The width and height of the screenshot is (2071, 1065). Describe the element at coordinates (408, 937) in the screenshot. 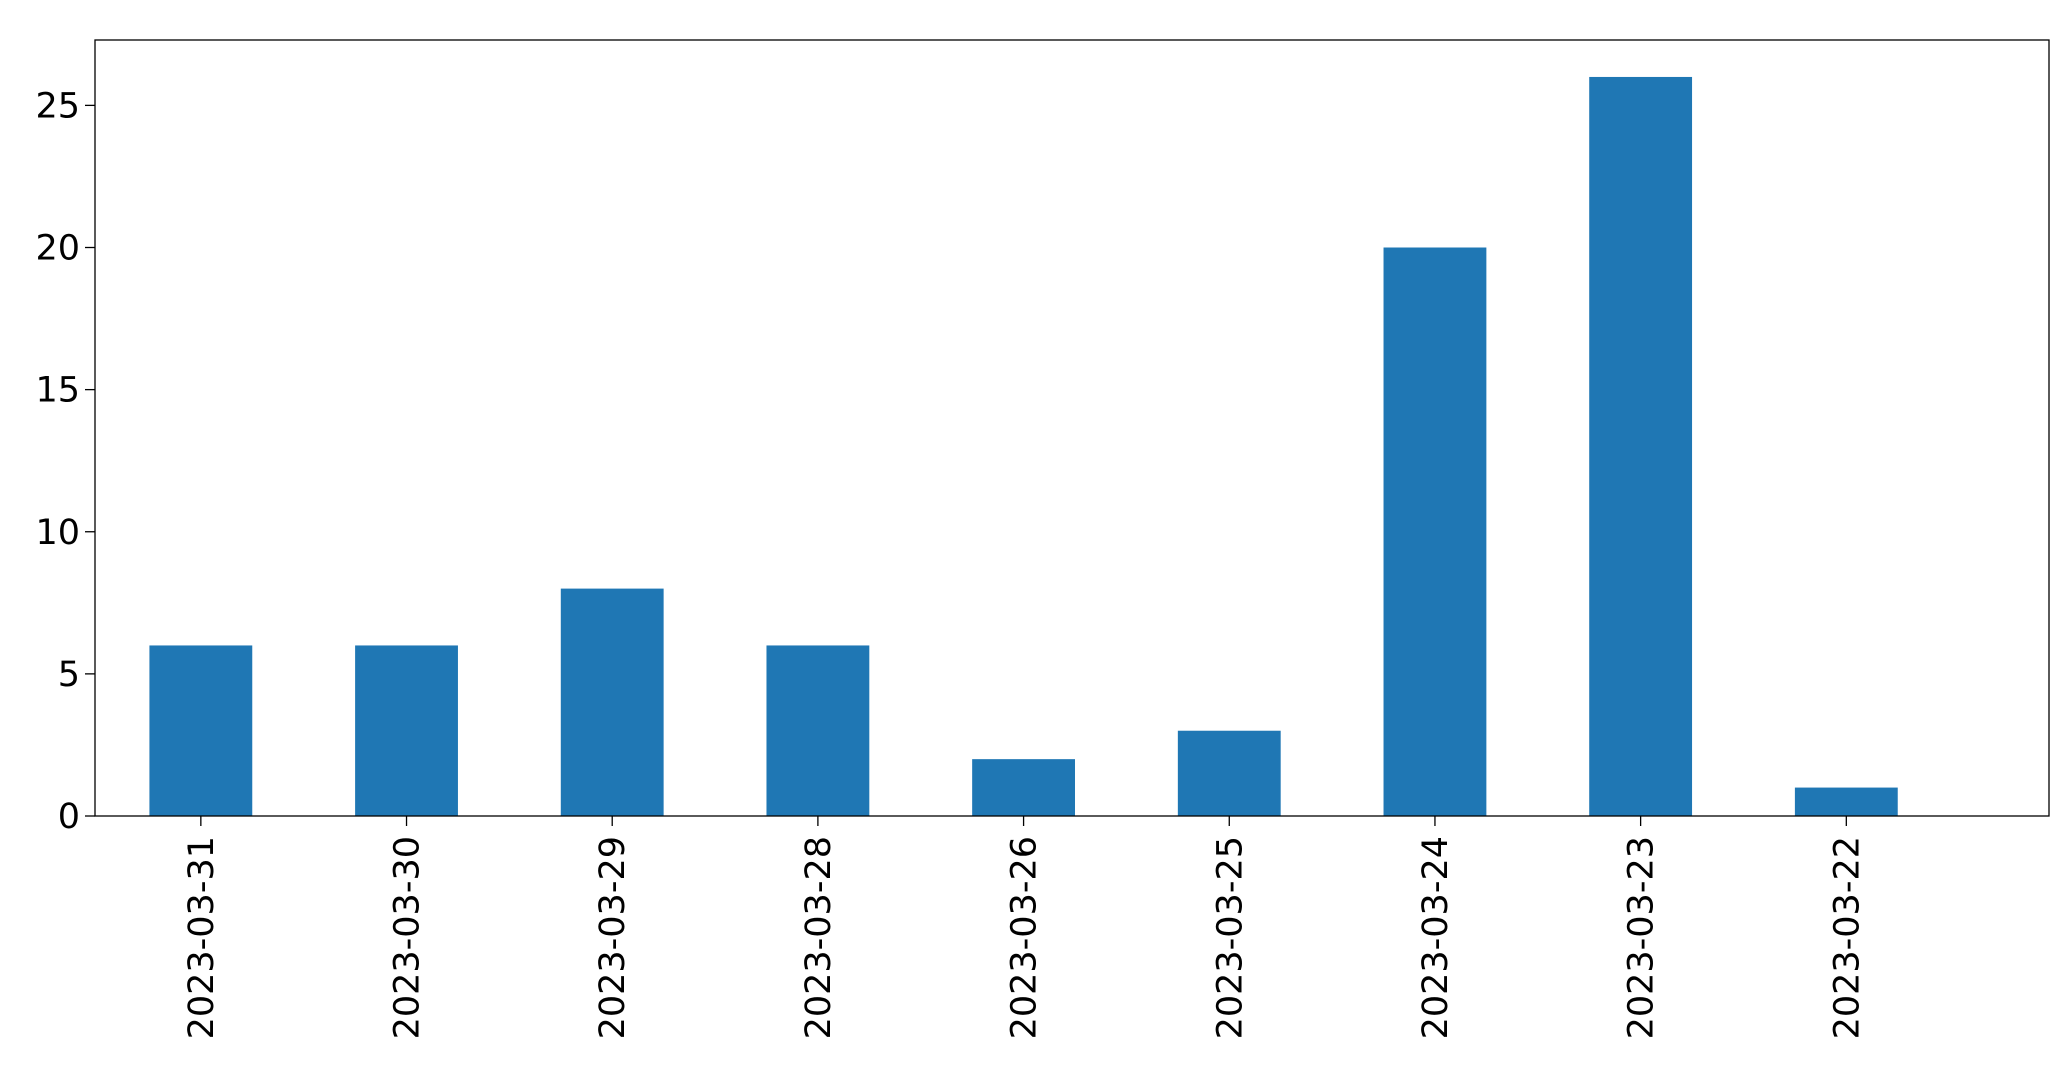

I see `x-tick-label: 2023-03-30` at that location.